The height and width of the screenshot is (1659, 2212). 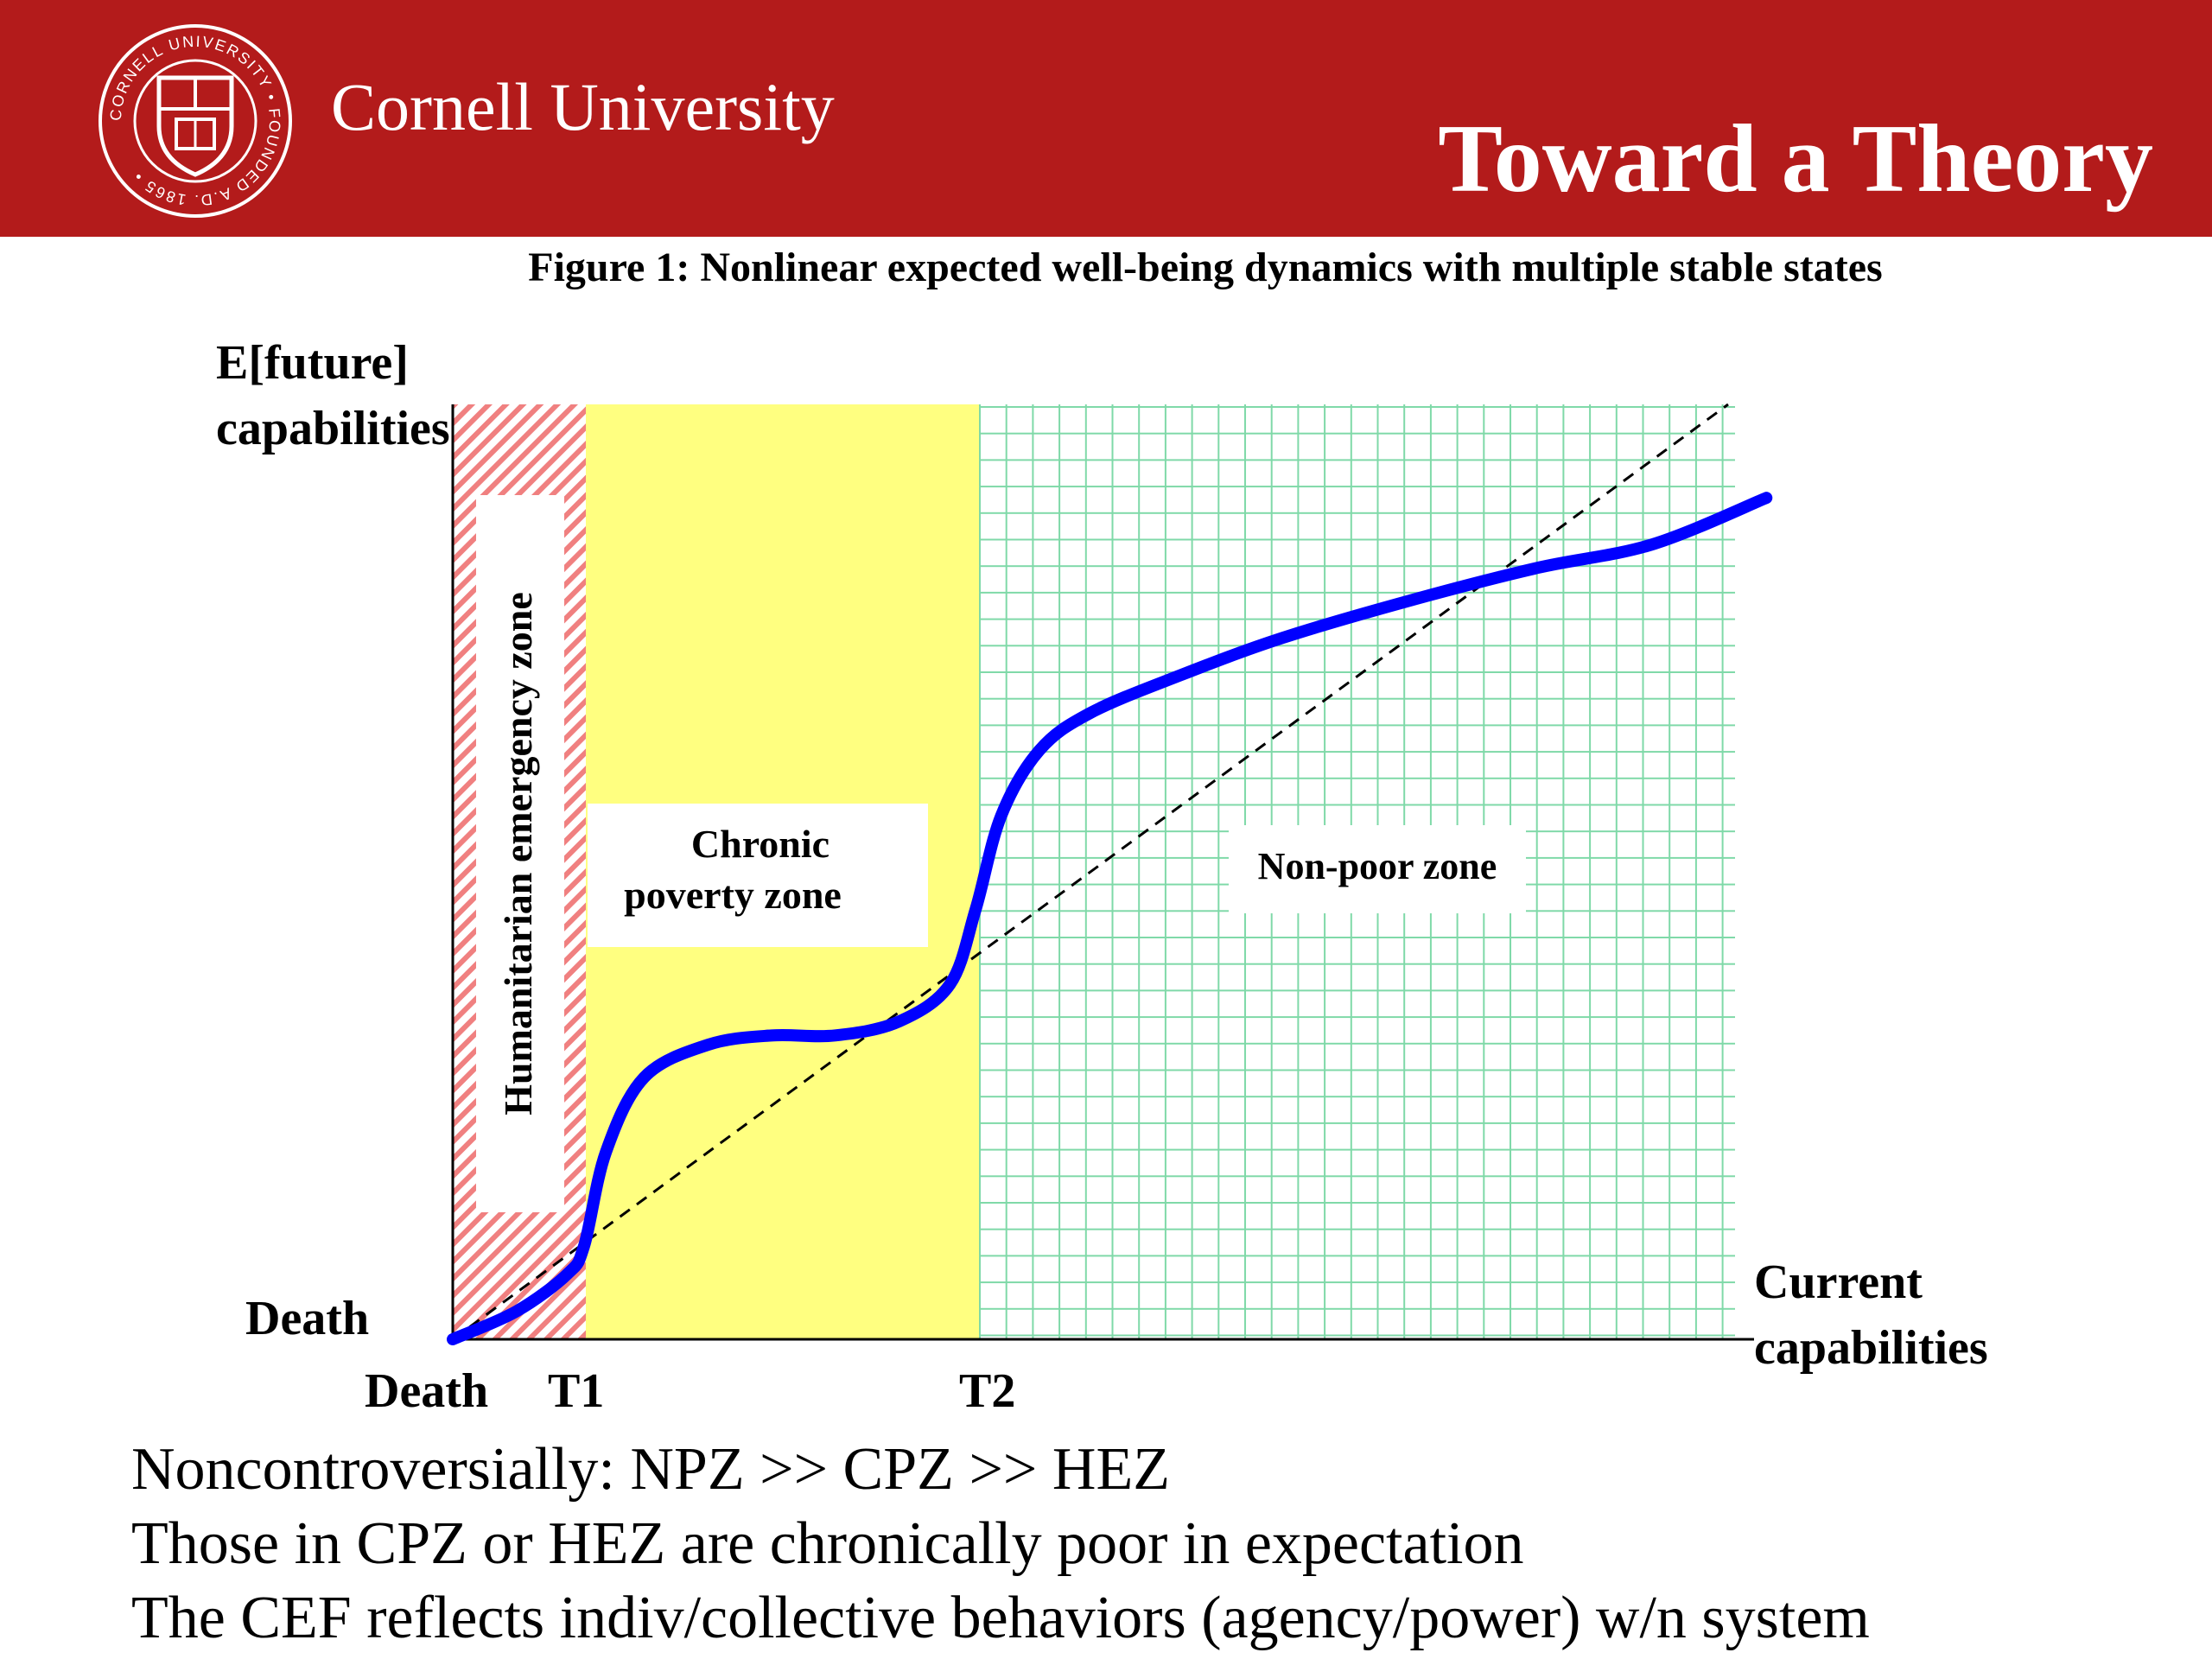 I want to click on threshold-t2-label: T2, so click(x=987, y=1391).